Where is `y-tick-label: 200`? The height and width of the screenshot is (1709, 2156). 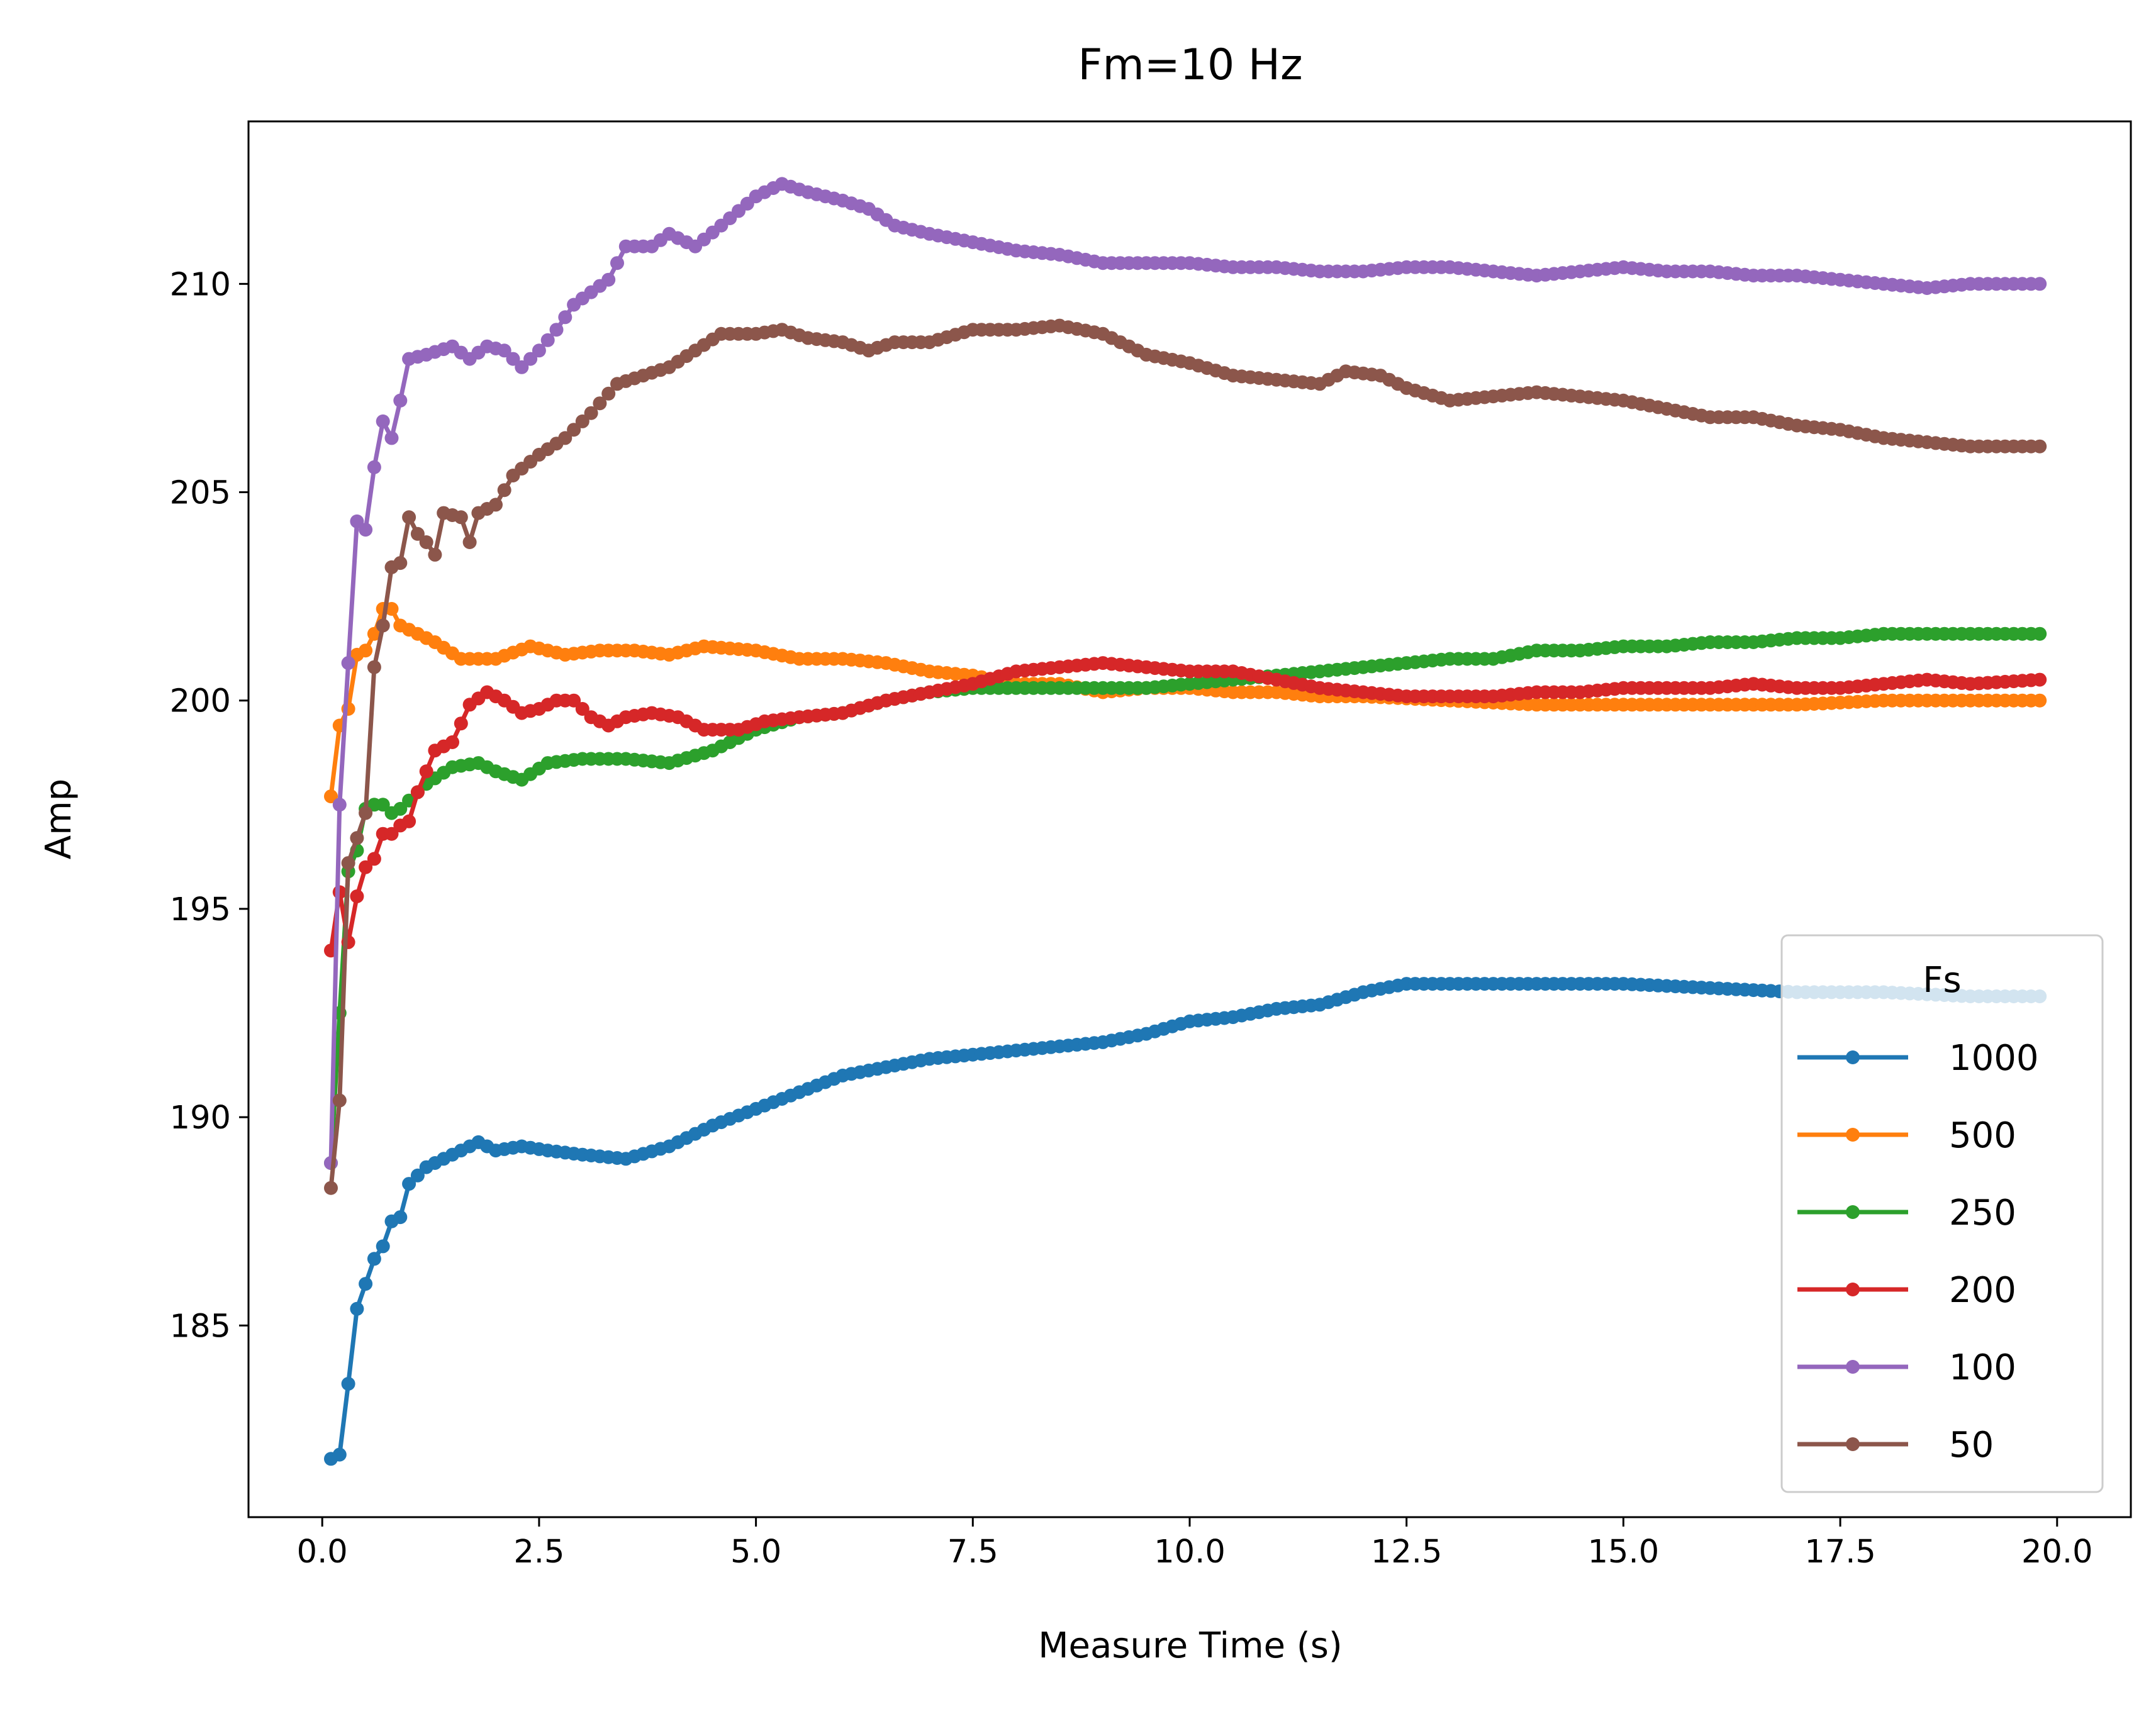 y-tick-label: 200 is located at coordinates (200, 701).